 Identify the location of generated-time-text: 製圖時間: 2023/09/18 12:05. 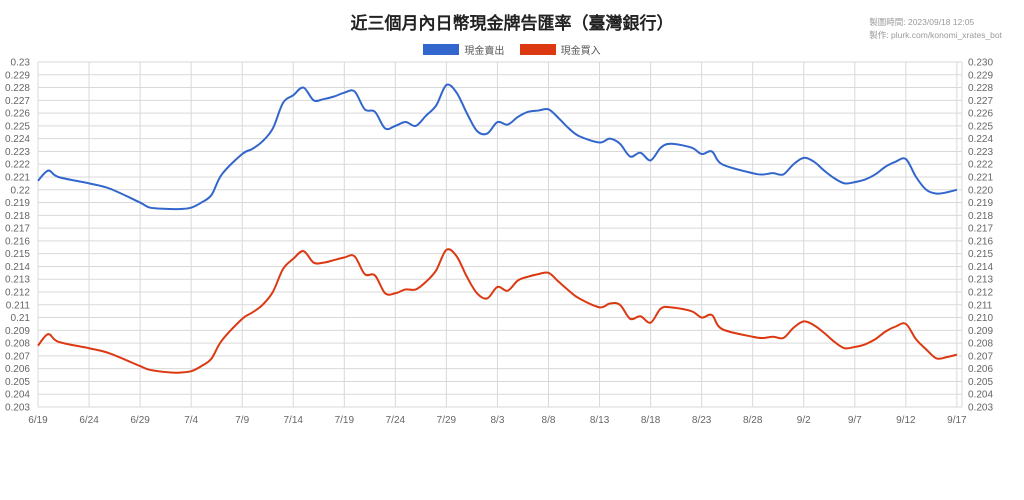
(922, 22).